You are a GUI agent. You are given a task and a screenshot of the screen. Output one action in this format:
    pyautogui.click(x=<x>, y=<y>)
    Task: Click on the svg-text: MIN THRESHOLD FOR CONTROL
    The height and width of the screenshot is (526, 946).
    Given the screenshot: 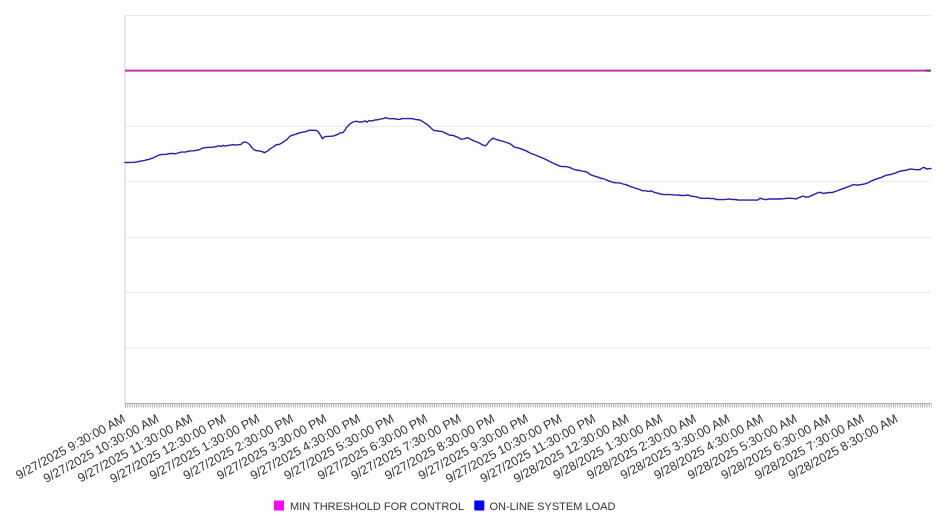 What is the action you would take?
    pyautogui.click(x=377, y=507)
    